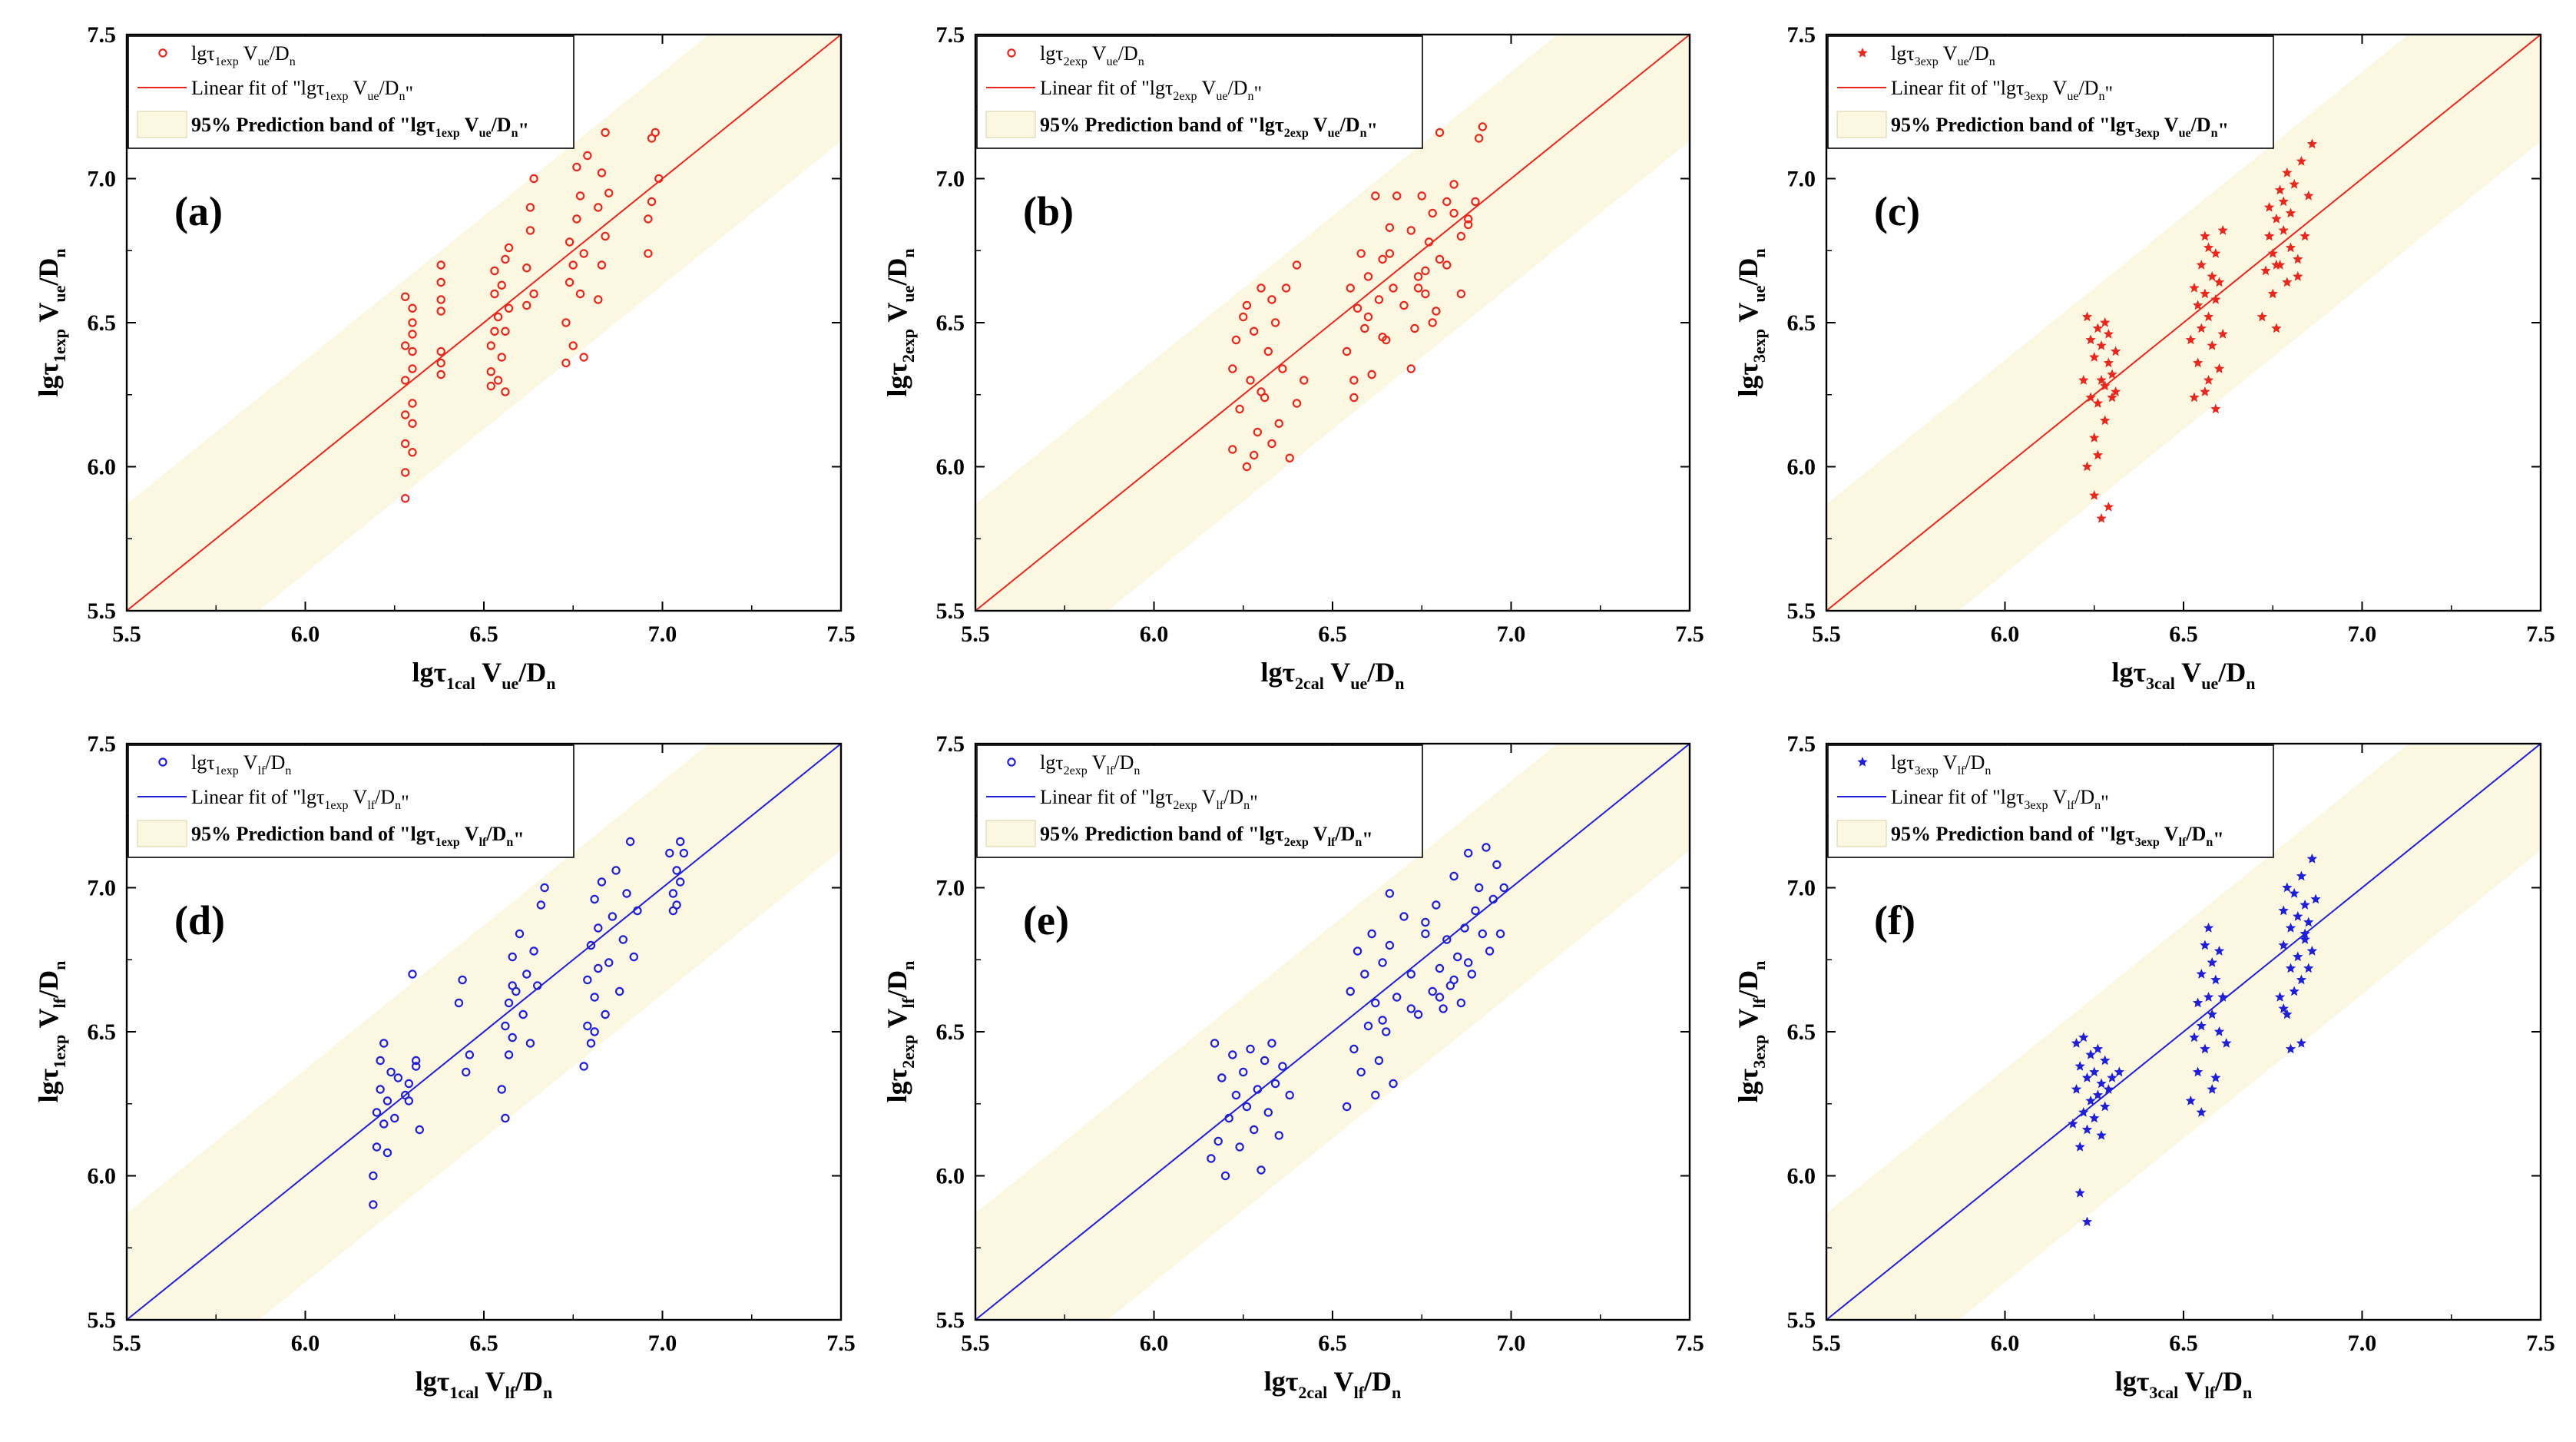 The height and width of the screenshot is (1442, 2576). What do you see at coordinates (484, 323) in the screenshot?
I see `fit-line` at bounding box center [484, 323].